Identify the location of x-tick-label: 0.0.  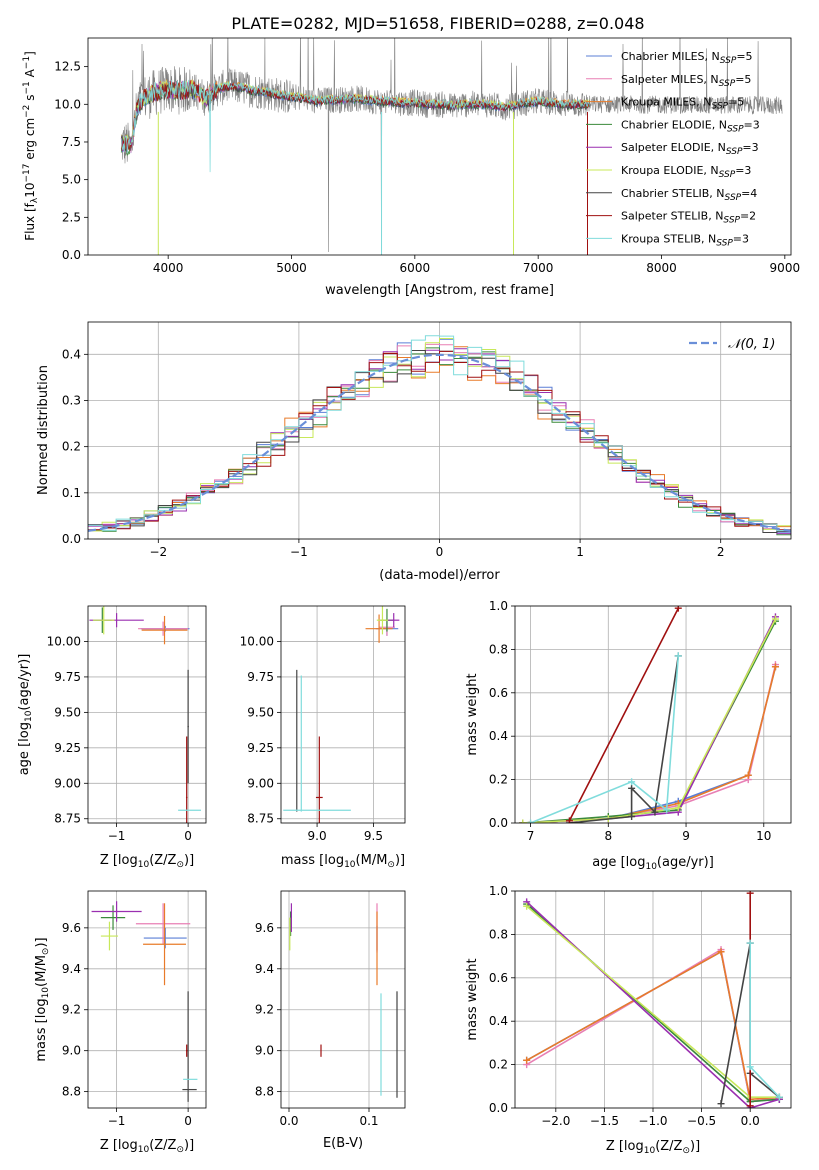
(288, 1121).